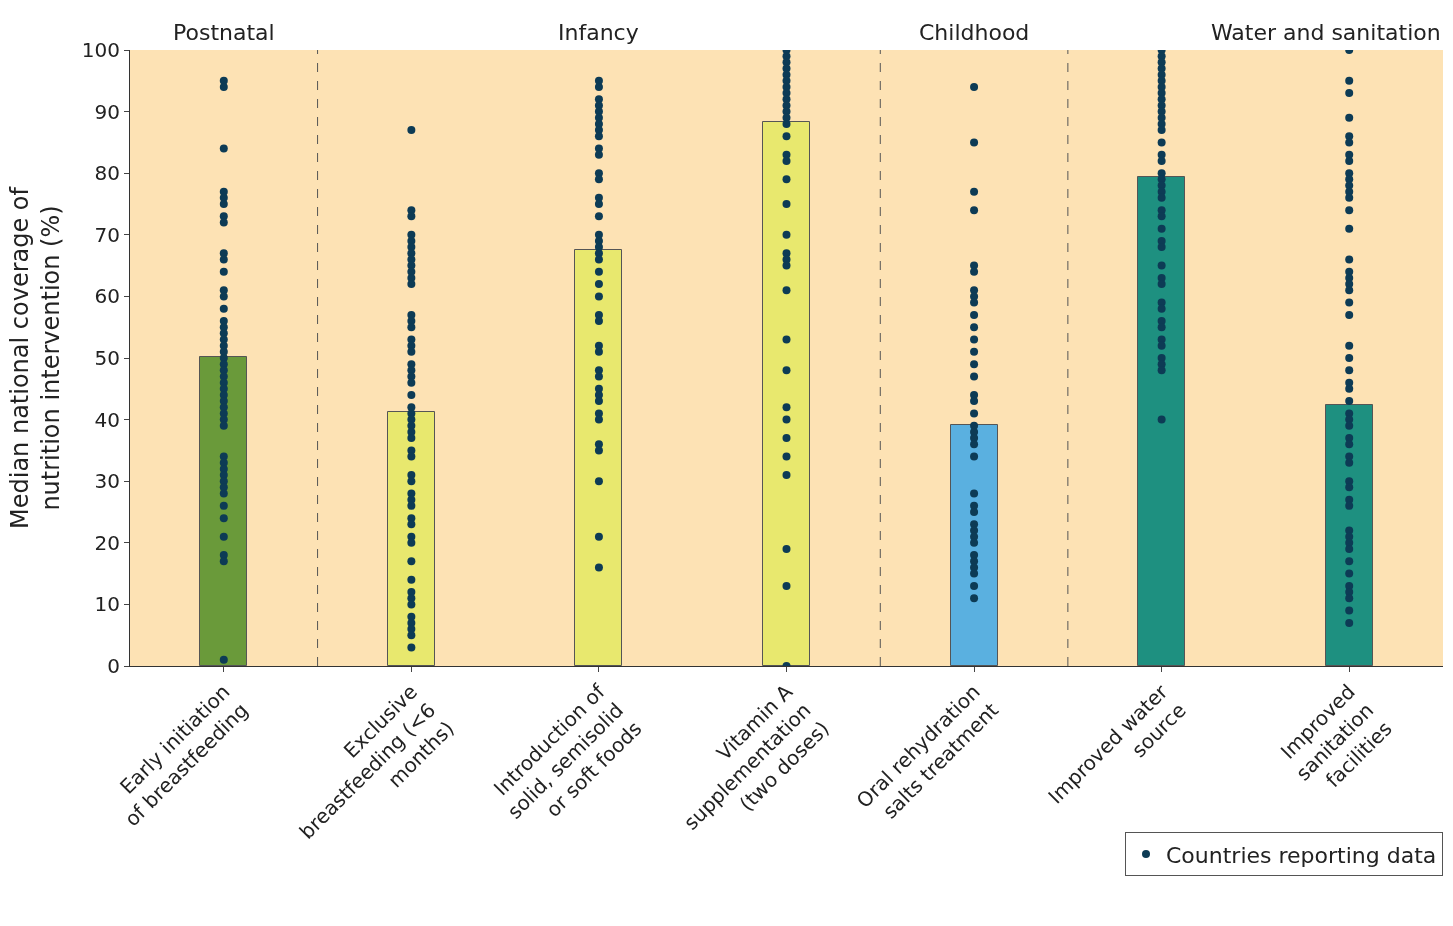 Image resolution: width=1453 pixels, height=926 pixels. What do you see at coordinates (107, 604) in the screenshot?
I see `y-tick-label: 10` at bounding box center [107, 604].